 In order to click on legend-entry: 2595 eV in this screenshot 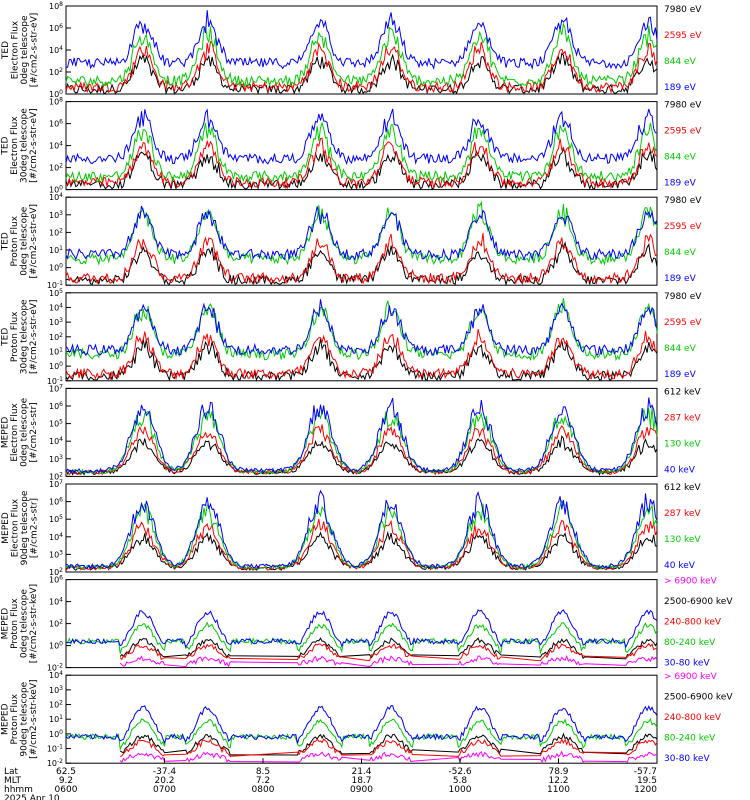, I will do `click(683, 132)`.